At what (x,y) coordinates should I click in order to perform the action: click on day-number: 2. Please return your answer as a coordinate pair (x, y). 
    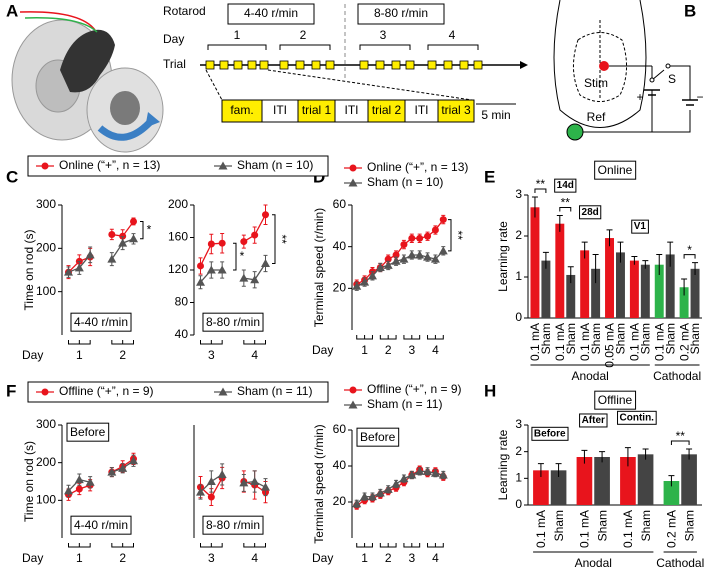
    Looking at the image, I should click on (303, 35).